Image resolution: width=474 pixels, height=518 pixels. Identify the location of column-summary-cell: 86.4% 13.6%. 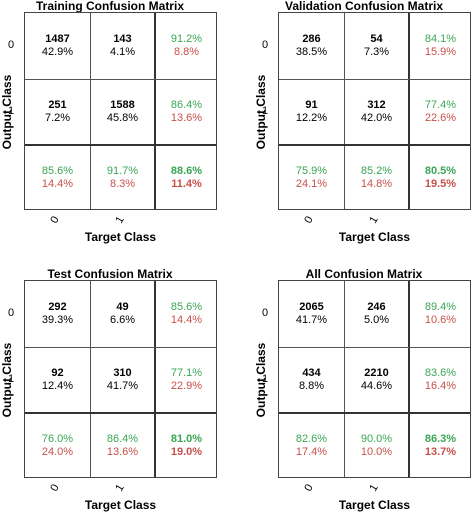
(122, 446).